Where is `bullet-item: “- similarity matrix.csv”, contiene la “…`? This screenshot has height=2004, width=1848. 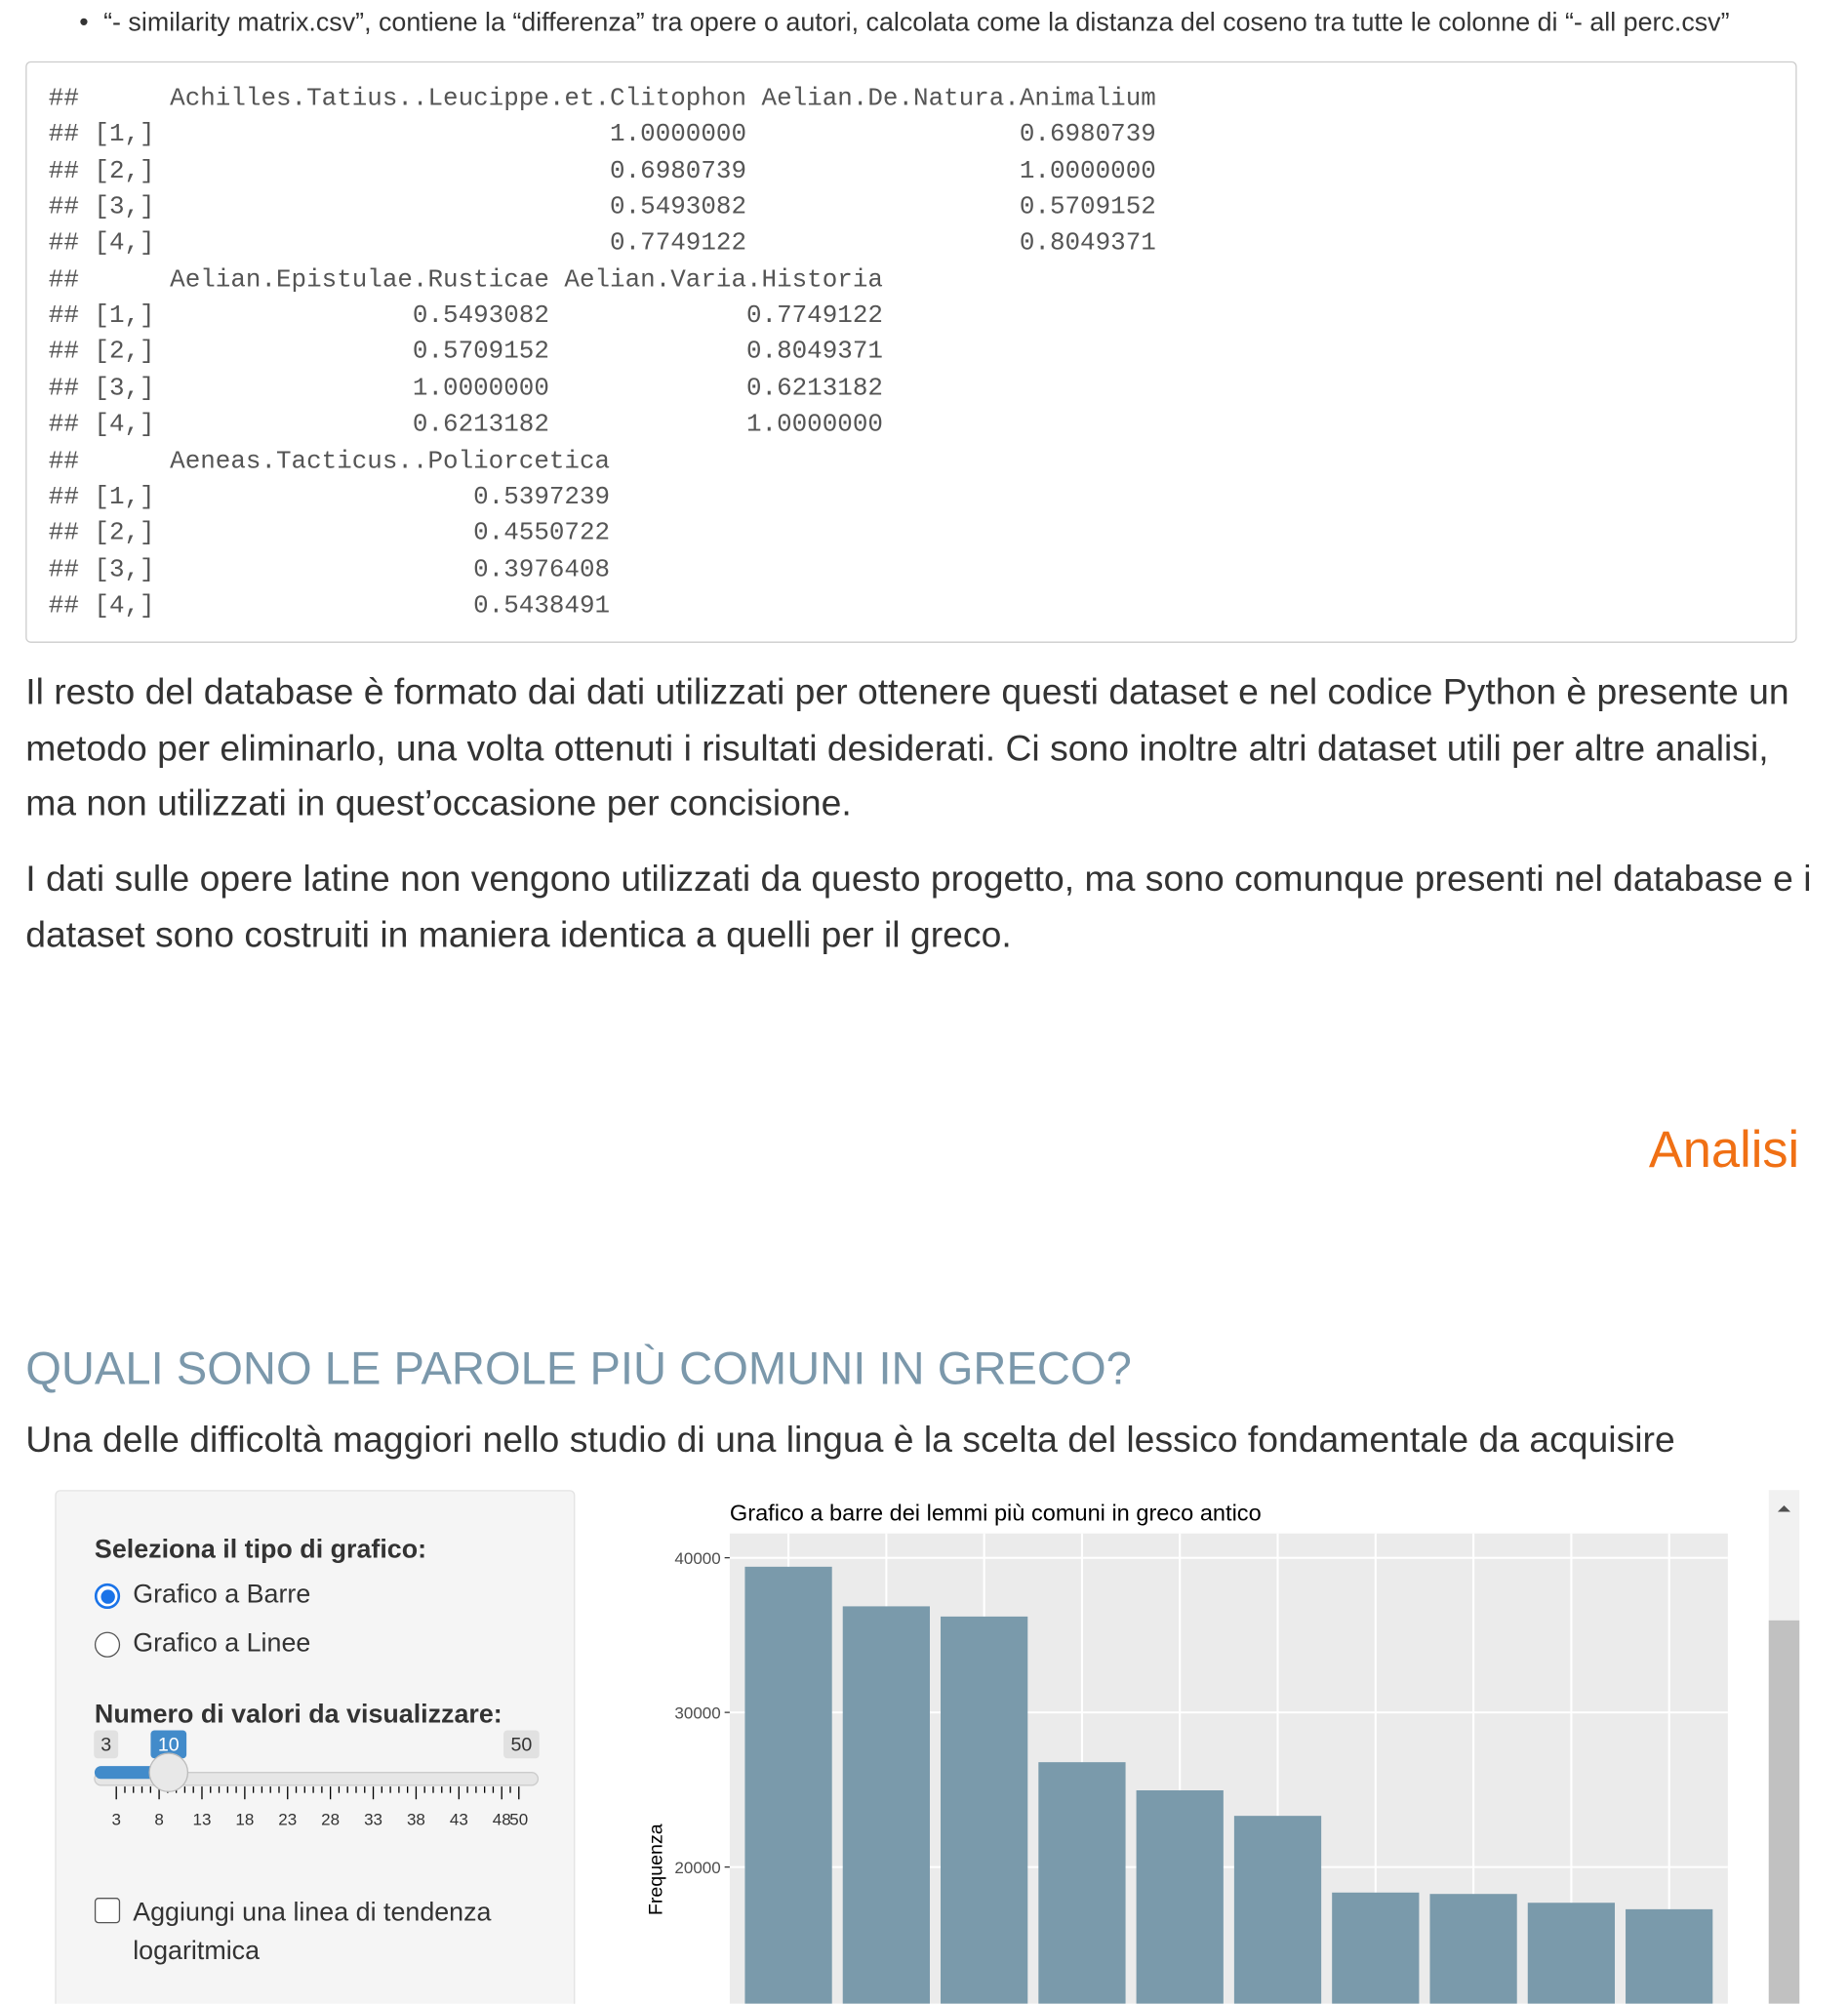 bullet-item: “- similarity matrix.csv”, contiene la “… is located at coordinates (904, 23).